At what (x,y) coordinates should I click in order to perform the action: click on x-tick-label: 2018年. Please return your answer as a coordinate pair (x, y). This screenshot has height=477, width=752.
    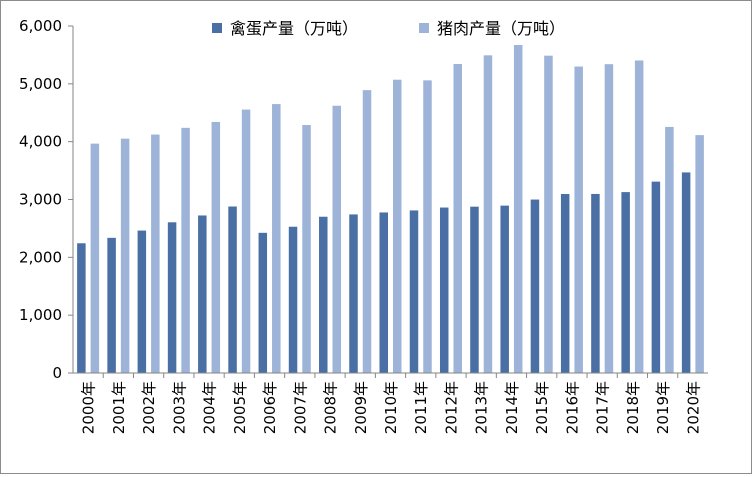
    Looking at the image, I should click on (633, 407).